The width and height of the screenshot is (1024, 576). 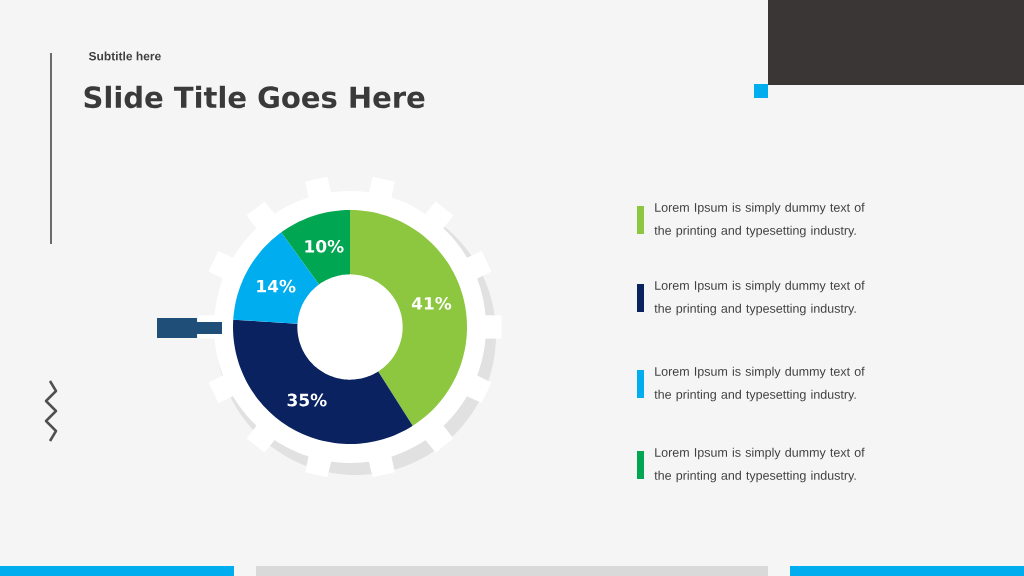 What do you see at coordinates (254, 97) in the screenshot?
I see `chart-title: Slide Title Goes Here` at bounding box center [254, 97].